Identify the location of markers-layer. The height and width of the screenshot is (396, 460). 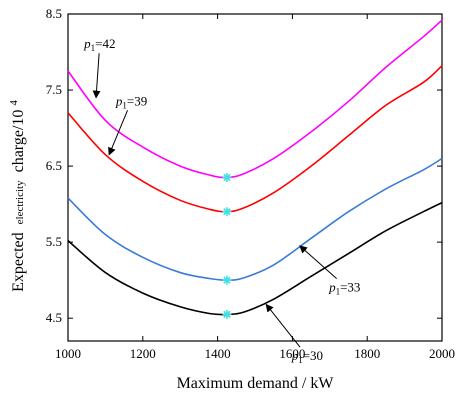
(227, 246).